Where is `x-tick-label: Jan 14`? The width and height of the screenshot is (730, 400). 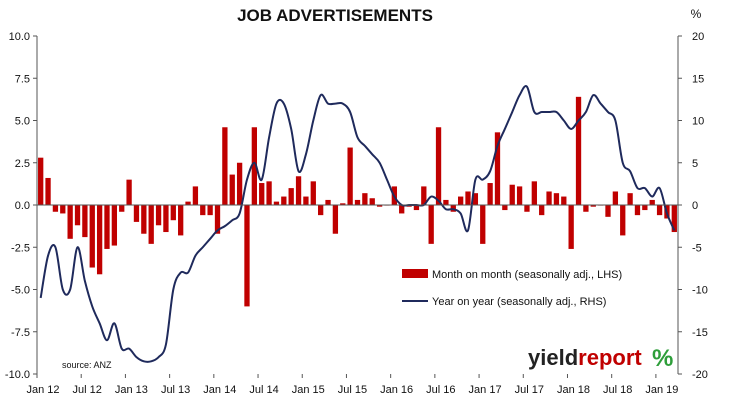
x-tick-label: Jan 14 is located at coordinates (219, 390).